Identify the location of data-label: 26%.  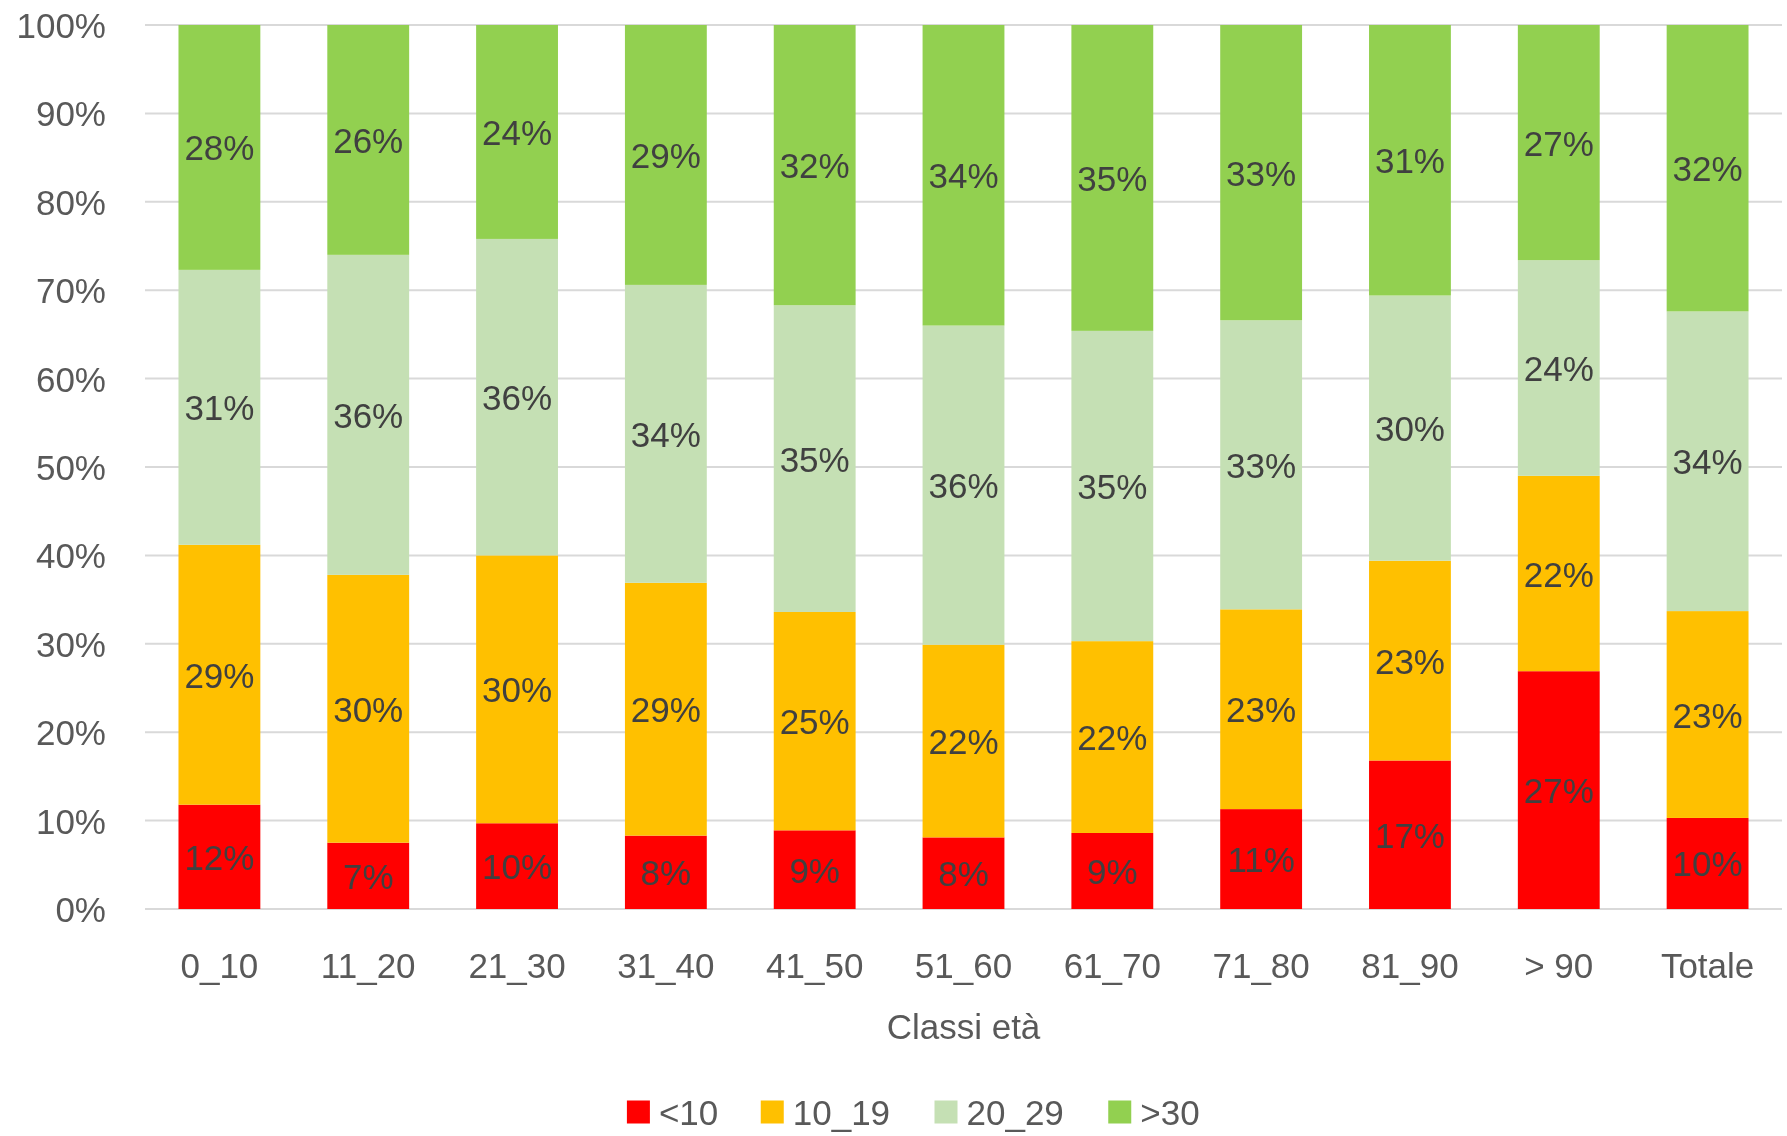
(368, 140).